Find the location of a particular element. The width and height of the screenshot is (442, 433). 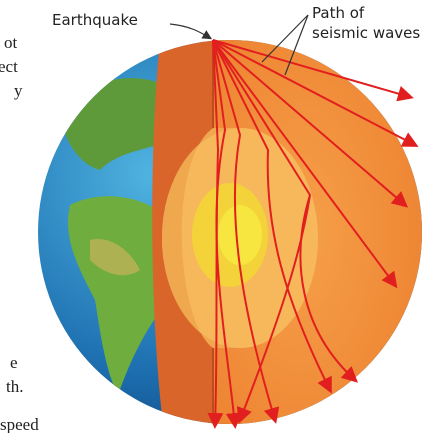

text-fragment: speed is located at coordinates (19, 424).